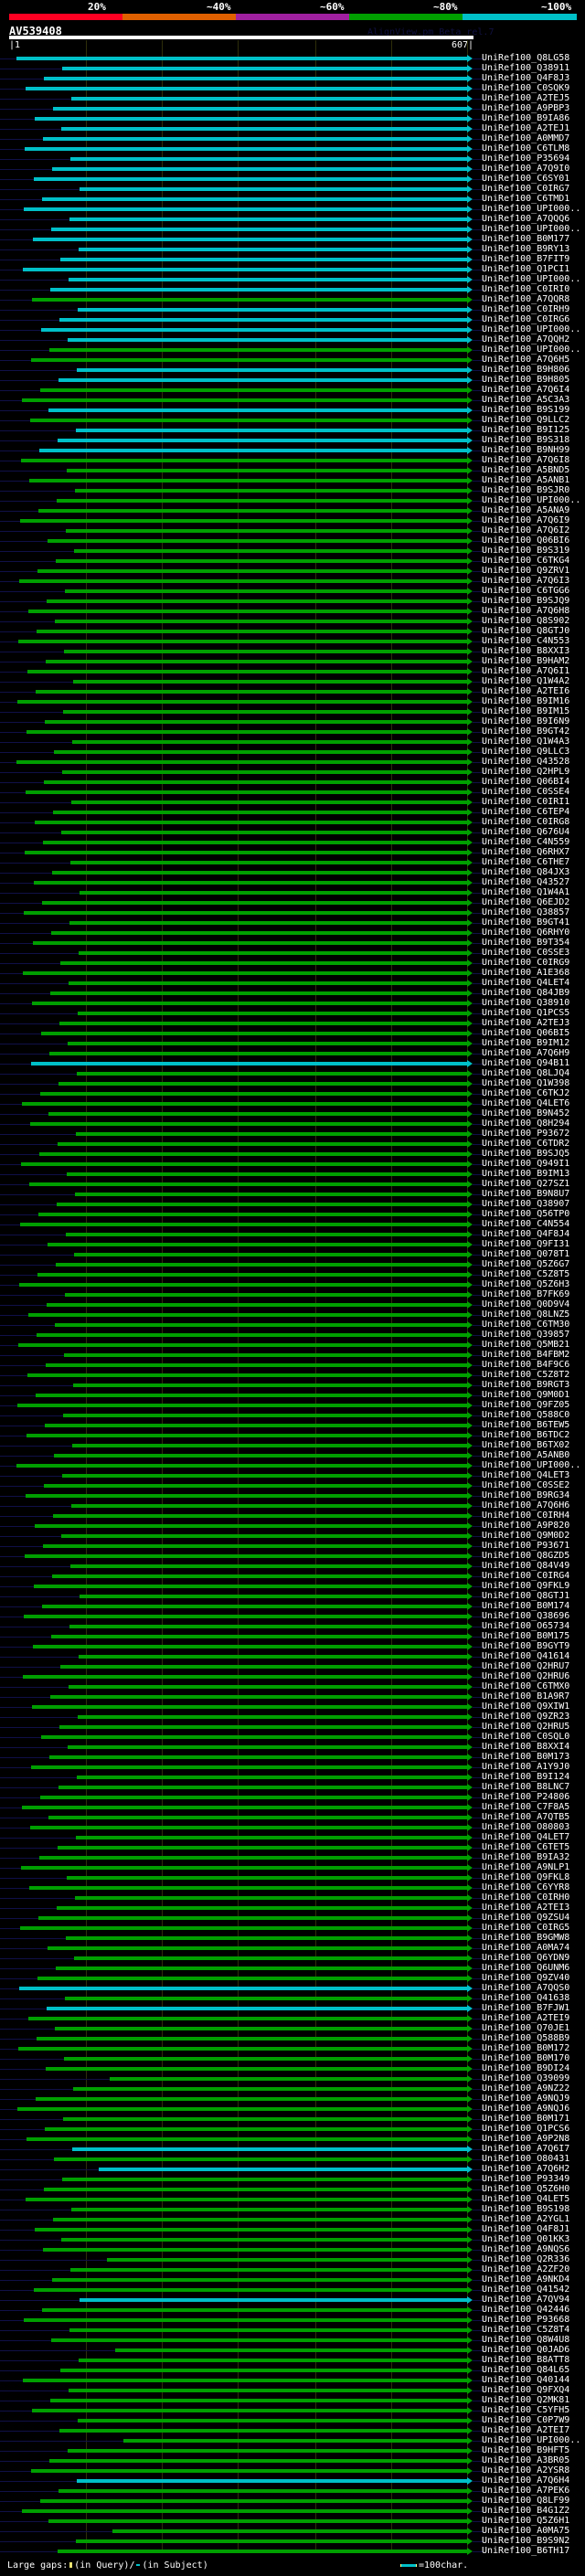 This screenshot has width=585, height=2576. Describe the element at coordinates (526, 2229) in the screenshot. I see `hit-label: UniRef100_Q4F8J1` at that location.